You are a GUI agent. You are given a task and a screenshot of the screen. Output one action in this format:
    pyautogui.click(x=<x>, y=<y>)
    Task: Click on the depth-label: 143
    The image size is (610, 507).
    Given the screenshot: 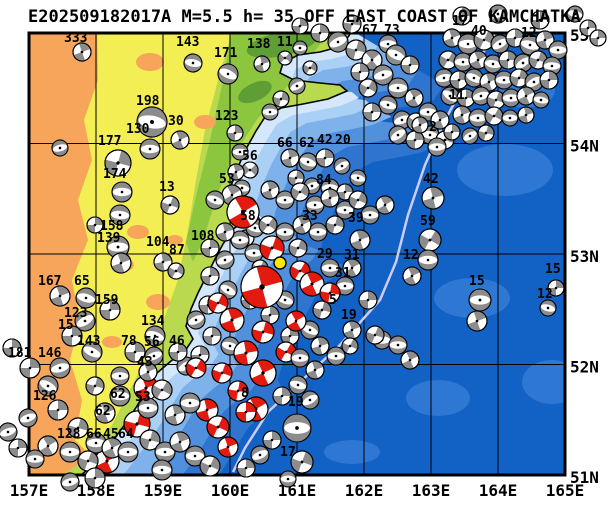 What is the action you would take?
    pyautogui.click(x=187, y=42)
    